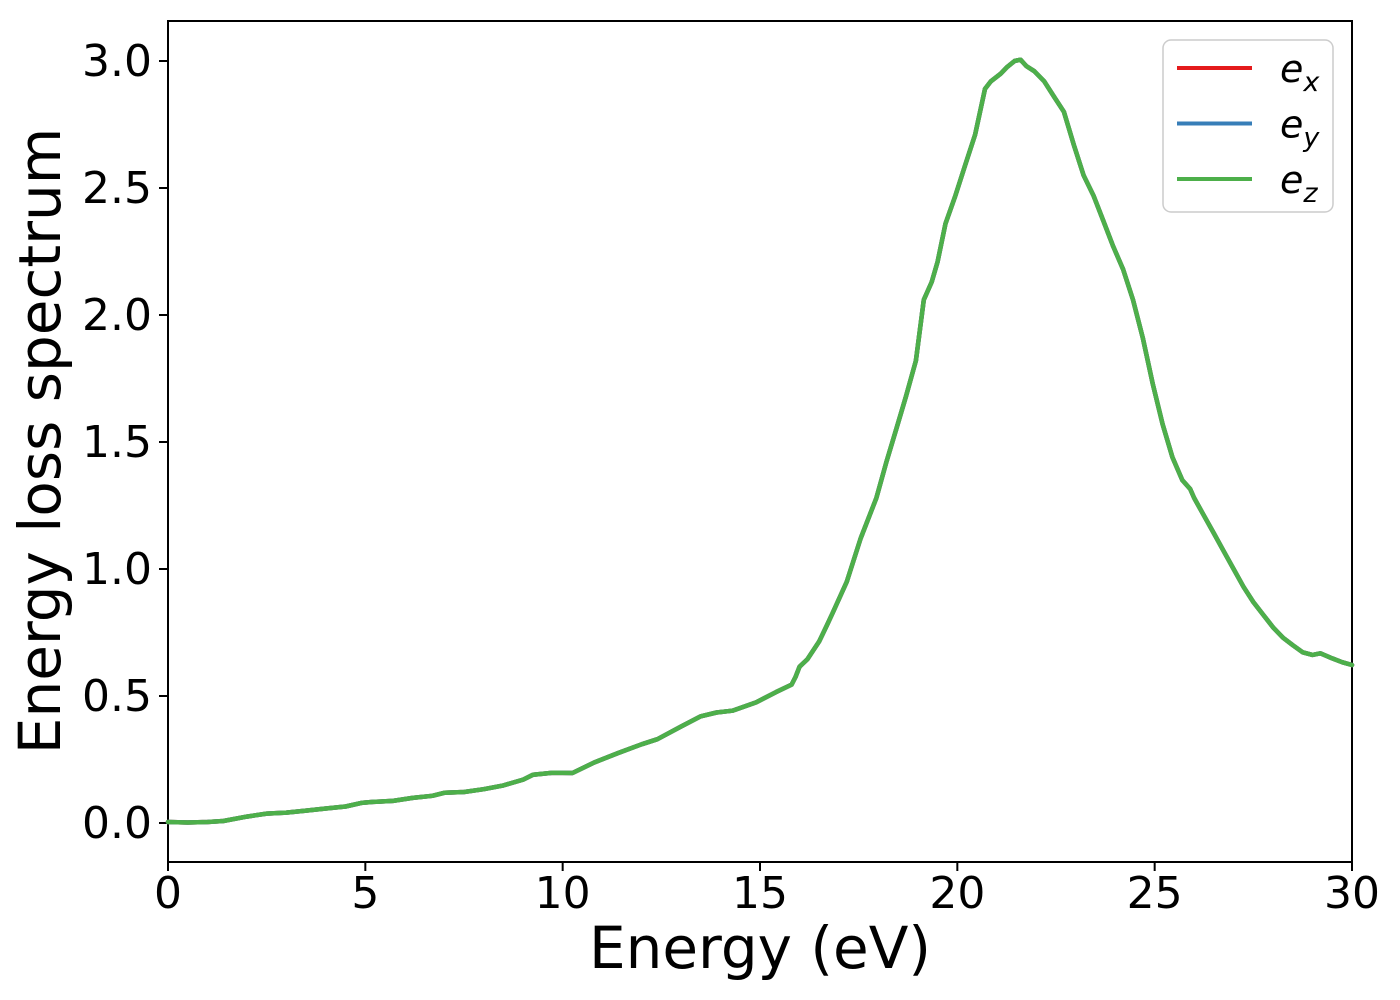 The image size is (1400, 1000). I want to click on legend-label-e_z: ez, so click(1299, 183).